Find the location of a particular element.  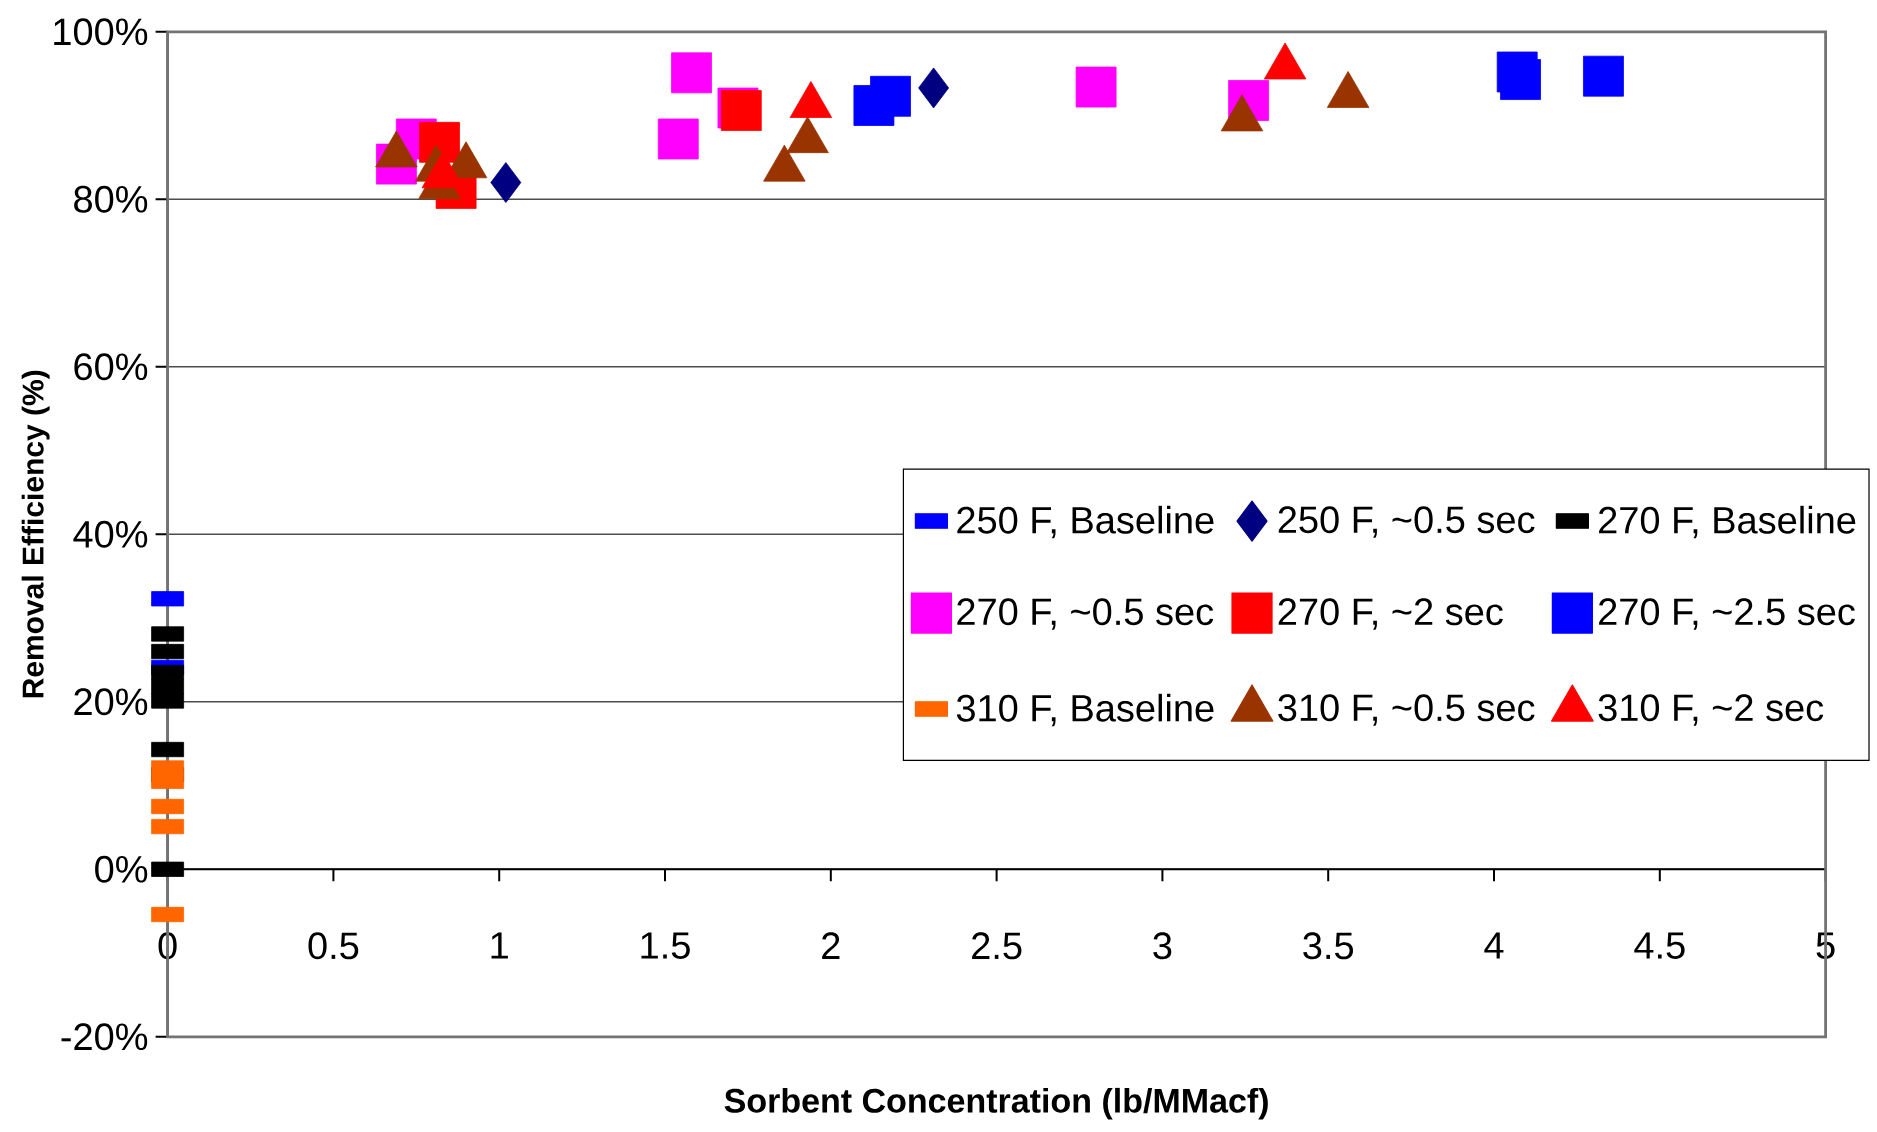

y-tick-label: 40% is located at coordinates (110, 534).